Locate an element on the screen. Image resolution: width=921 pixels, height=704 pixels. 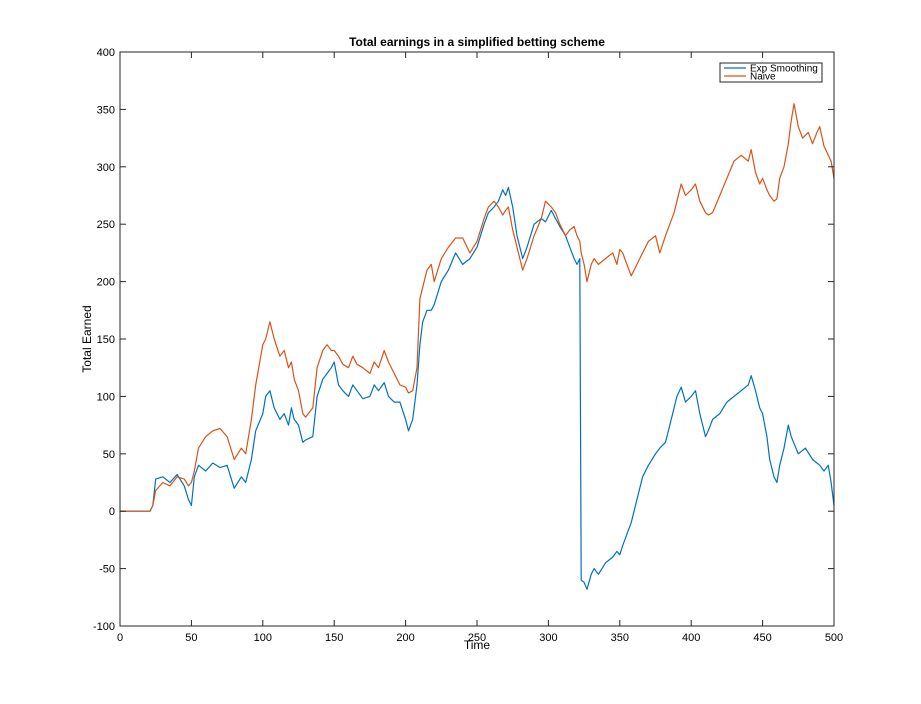
x-tick-label: 300 is located at coordinates (548, 638).